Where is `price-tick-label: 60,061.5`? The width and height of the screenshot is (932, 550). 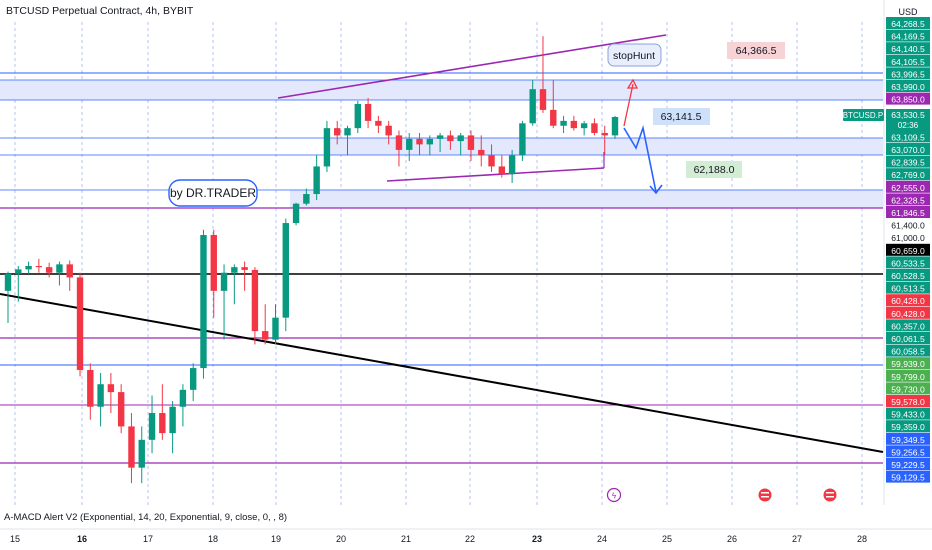
price-tick-label: 60,061.5 is located at coordinates (908, 339).